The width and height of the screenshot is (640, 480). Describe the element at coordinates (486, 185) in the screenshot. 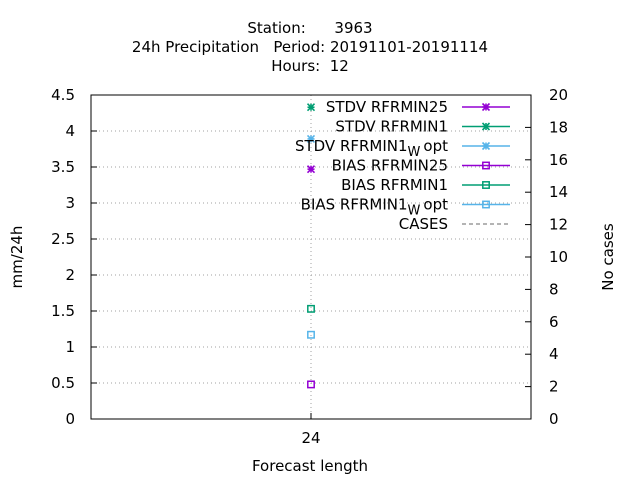

I see `legend-marker-bias-rfrmin1` at that location.